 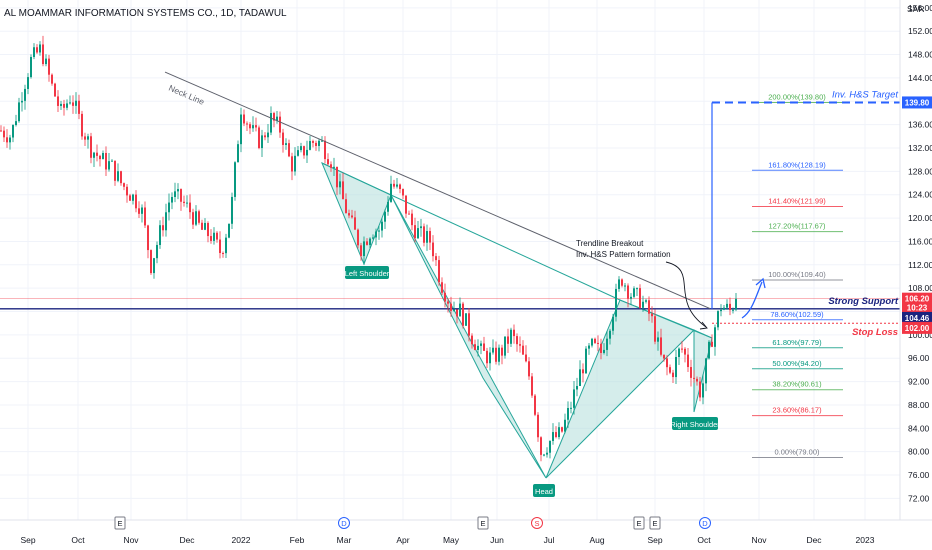 What do you see at coordinates (919, 382) in the screenshot?
I see `price-tick-label: 92.00` at bounding box center [919, 382].